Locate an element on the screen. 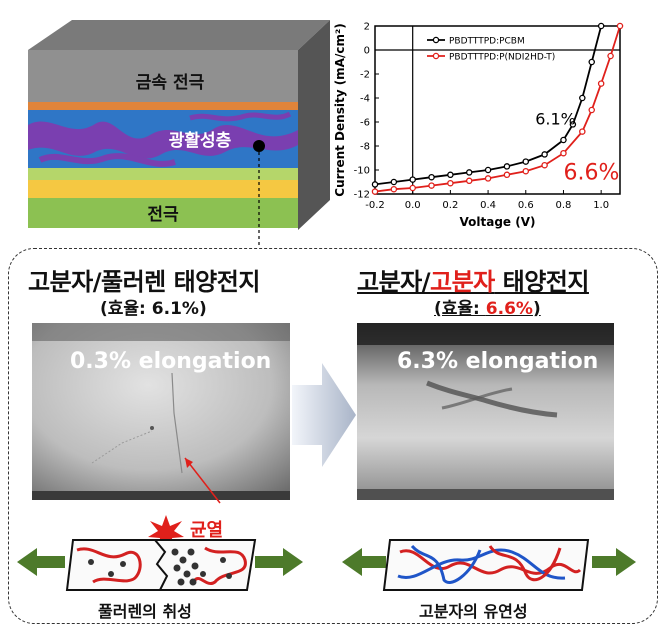 The width and height of the screenshot is (670, 632). y-tick-label: 2 is located at coordinates (367, 27).